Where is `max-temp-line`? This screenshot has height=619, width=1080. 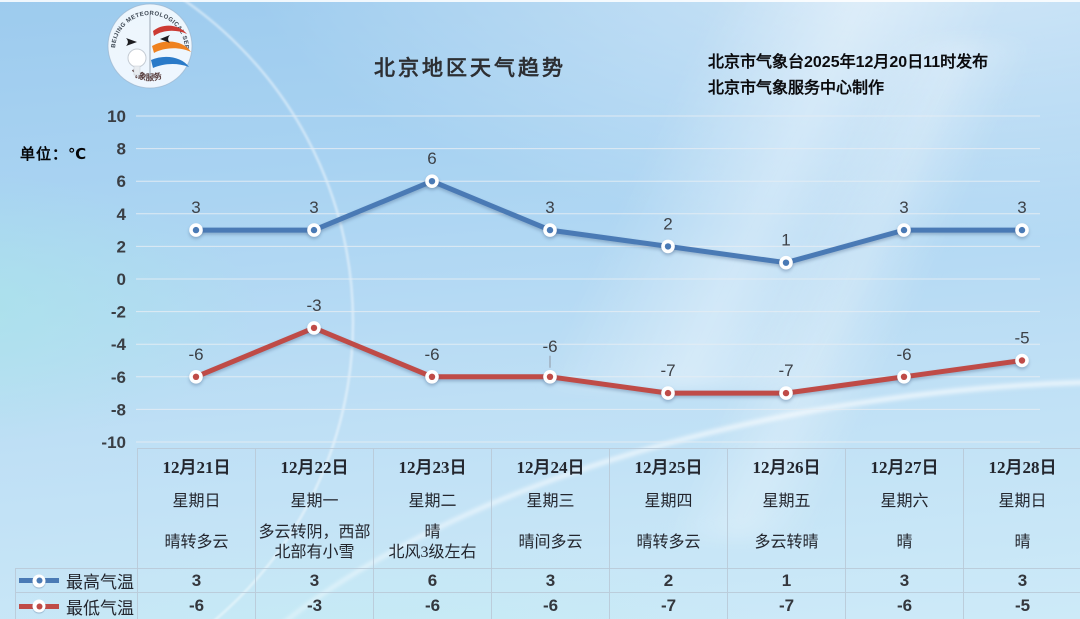
max-temp-line is located at coordinates (609, 222).